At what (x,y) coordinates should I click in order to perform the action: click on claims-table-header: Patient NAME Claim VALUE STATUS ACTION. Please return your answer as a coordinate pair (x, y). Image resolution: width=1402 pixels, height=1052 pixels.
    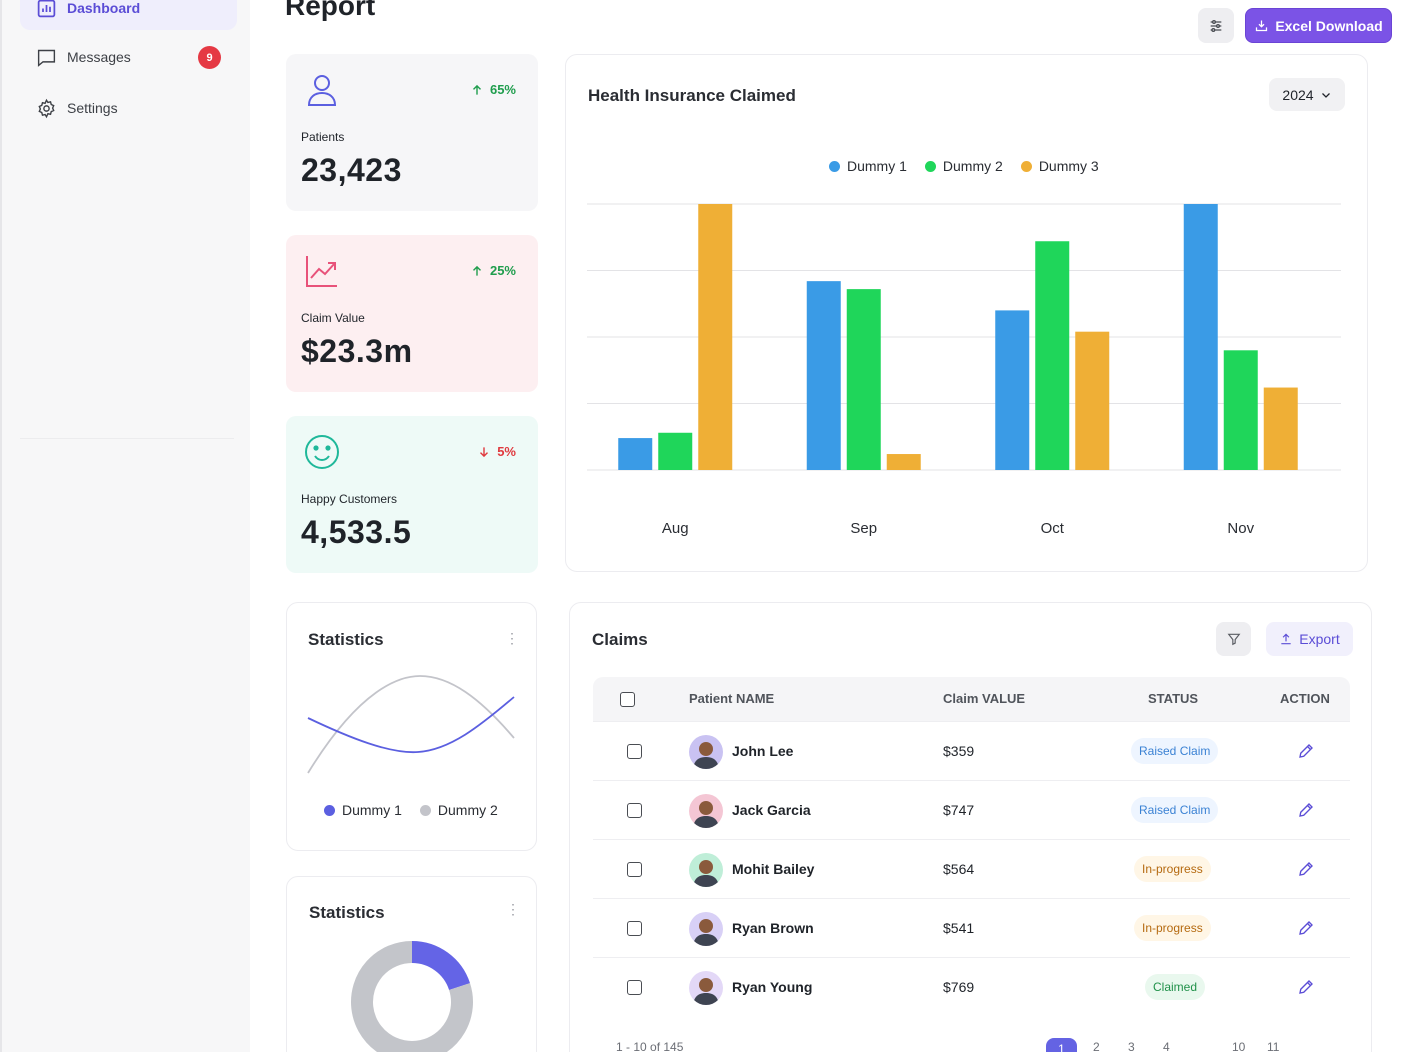
    Looking at the image, I should click on (971, 699).